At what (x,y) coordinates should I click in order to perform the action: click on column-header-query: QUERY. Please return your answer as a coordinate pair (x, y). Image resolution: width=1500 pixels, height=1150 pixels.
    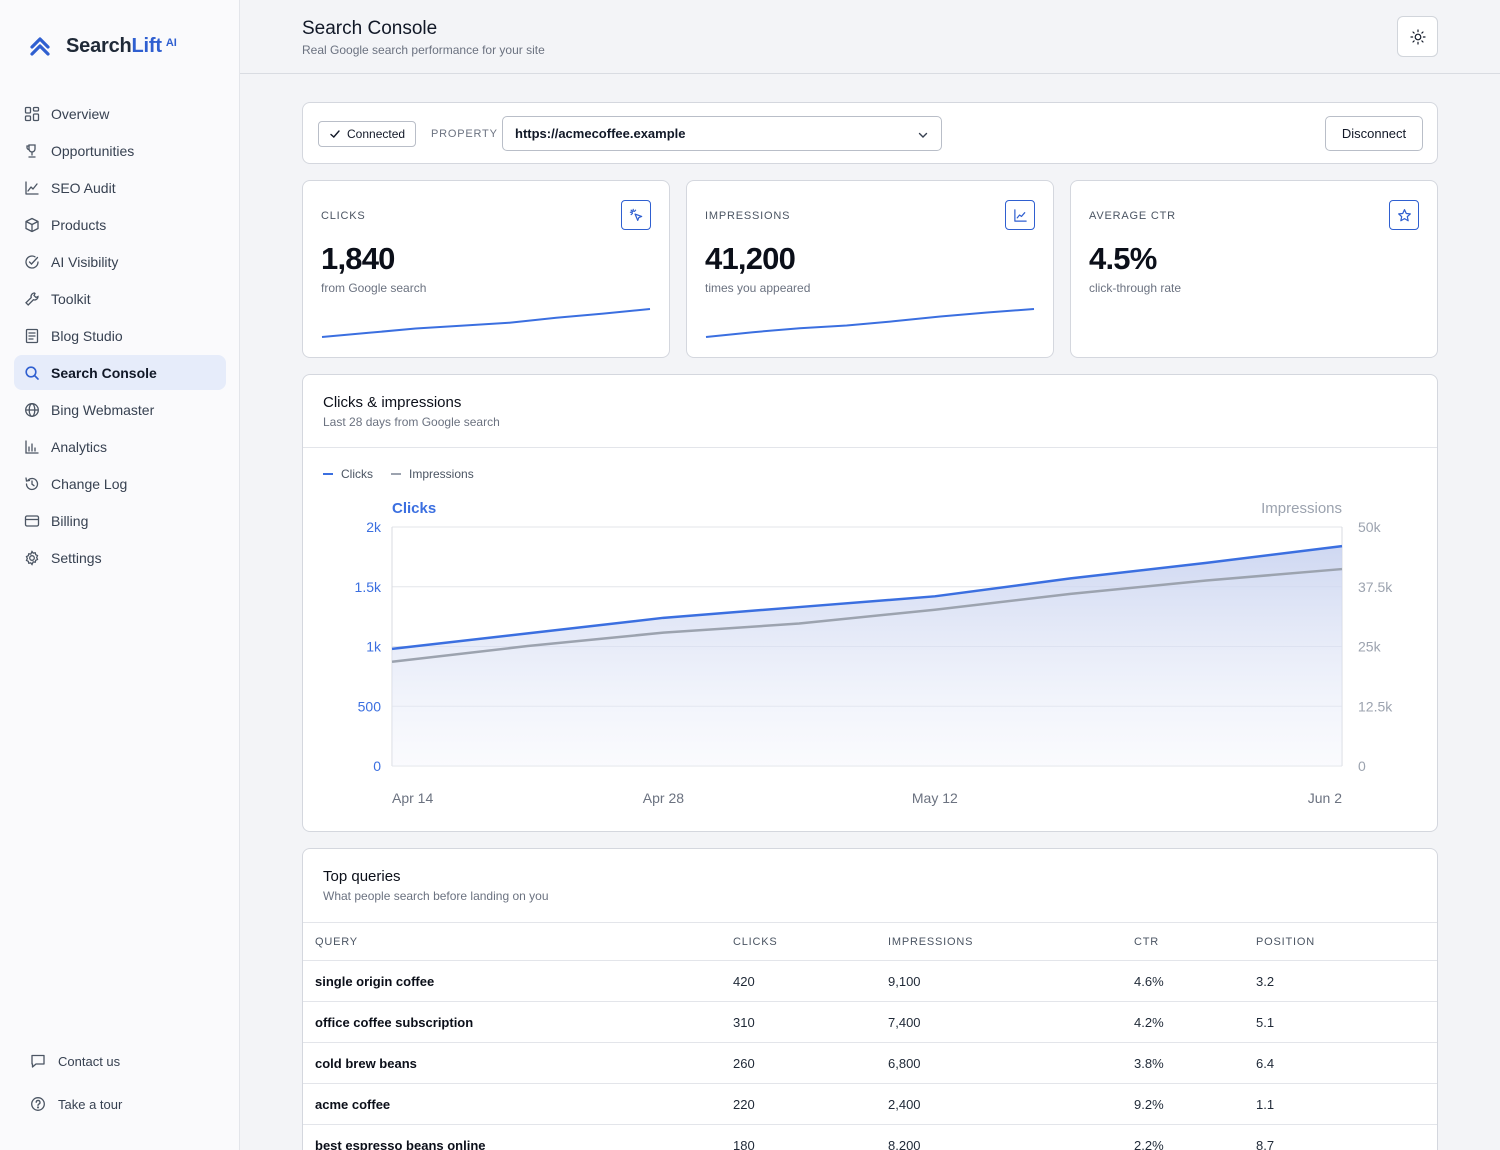
    Looking at the image, I should click on (512, 941).